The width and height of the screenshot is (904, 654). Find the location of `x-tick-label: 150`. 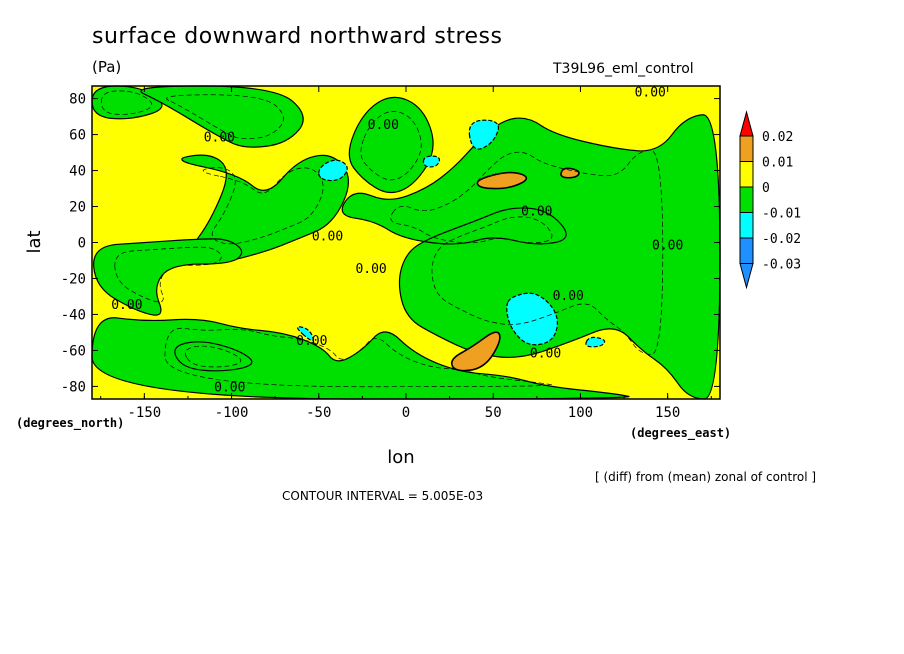

x-tick-label: 150 is located at coordinates (667, 413).